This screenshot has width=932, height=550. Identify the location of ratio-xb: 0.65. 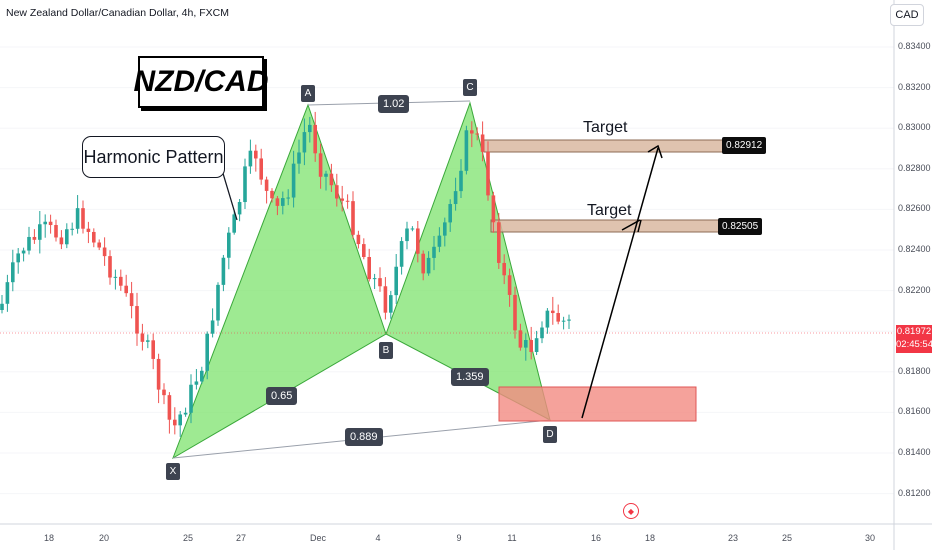
(282, 396).